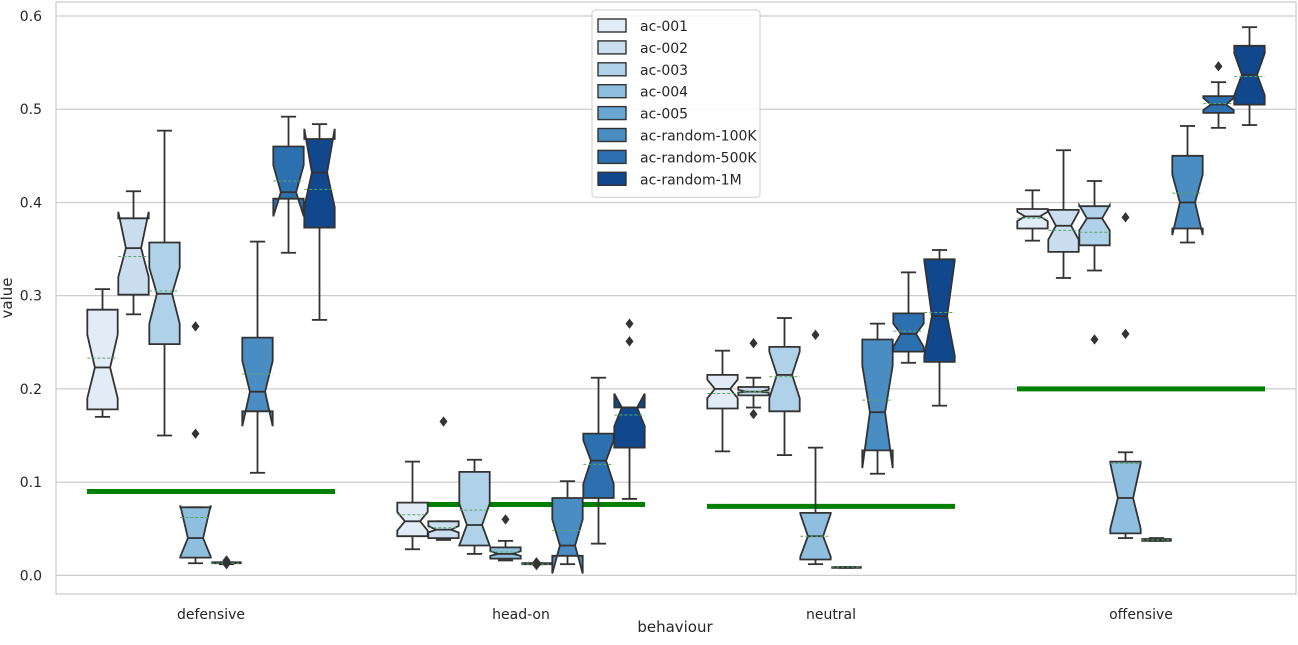 Image resolution: width=1298 pixels, height=645 pixels. I want to click on legend-label: ac-random-1M, so click(691, 180).